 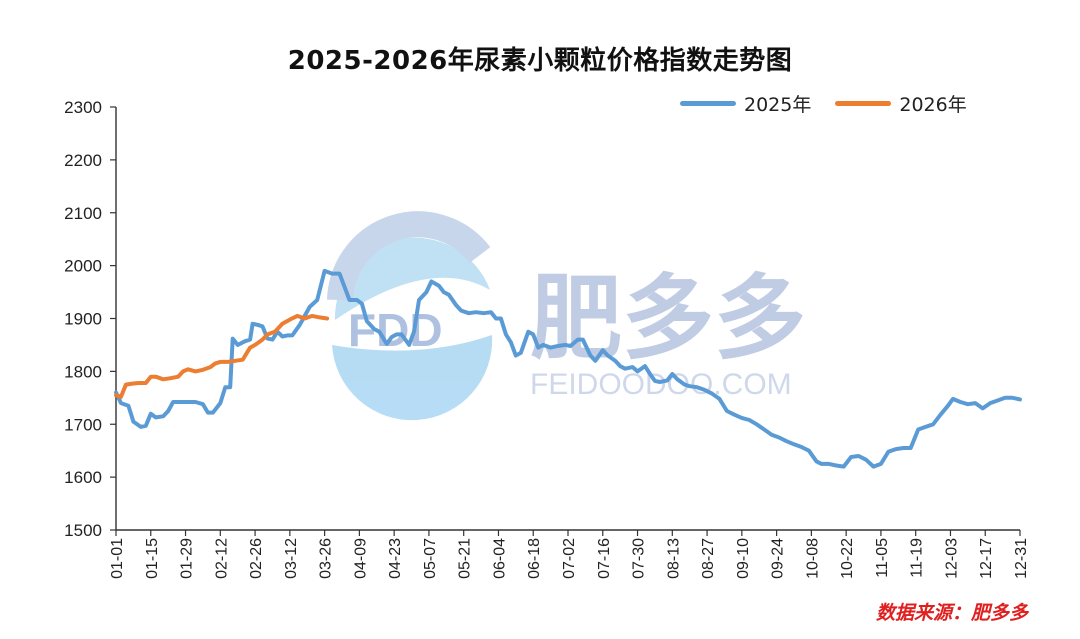 I want to click on x-tick-label: 05-21, so click(x=465, y=558).